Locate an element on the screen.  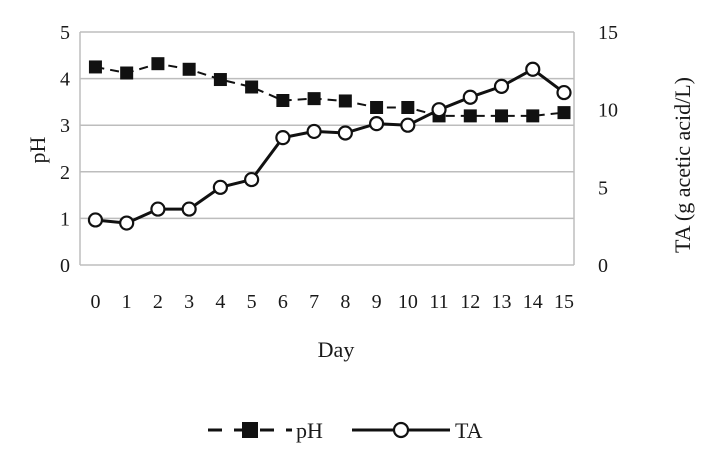
legend-marker-ta is located at coordinates (401, 430).